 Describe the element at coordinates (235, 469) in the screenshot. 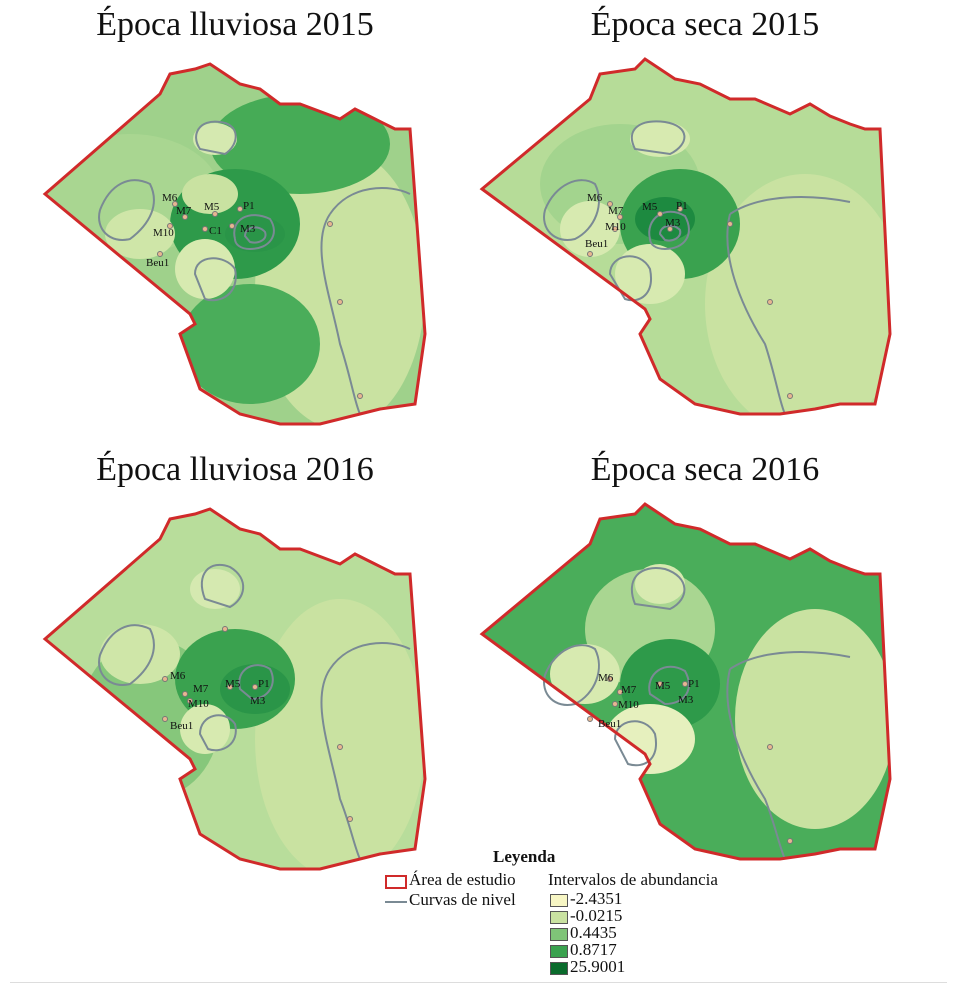

I see `panel-title: Época lluviosa 2016` at that location.